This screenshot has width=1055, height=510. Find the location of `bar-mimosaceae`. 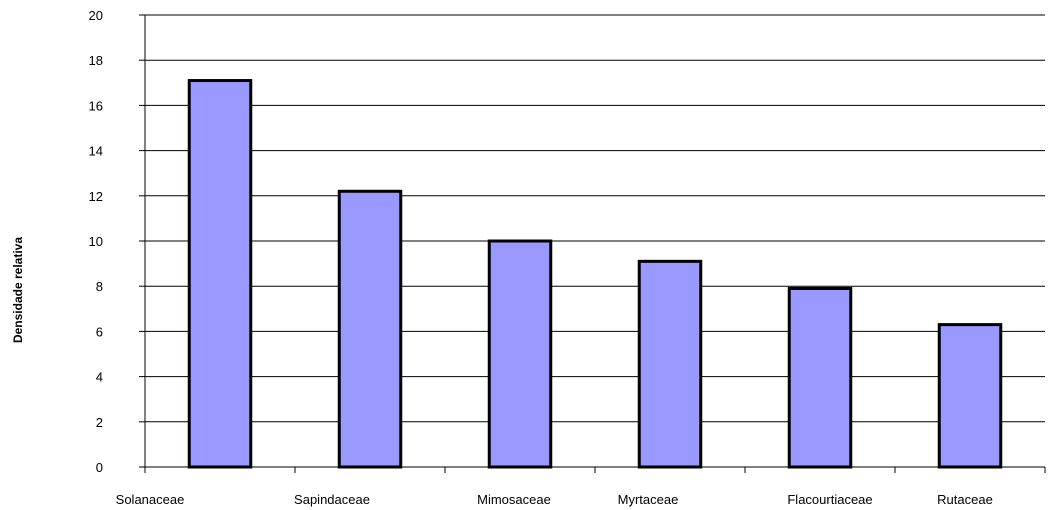

bar-mimosaceae is located at coordinates (520, 354).